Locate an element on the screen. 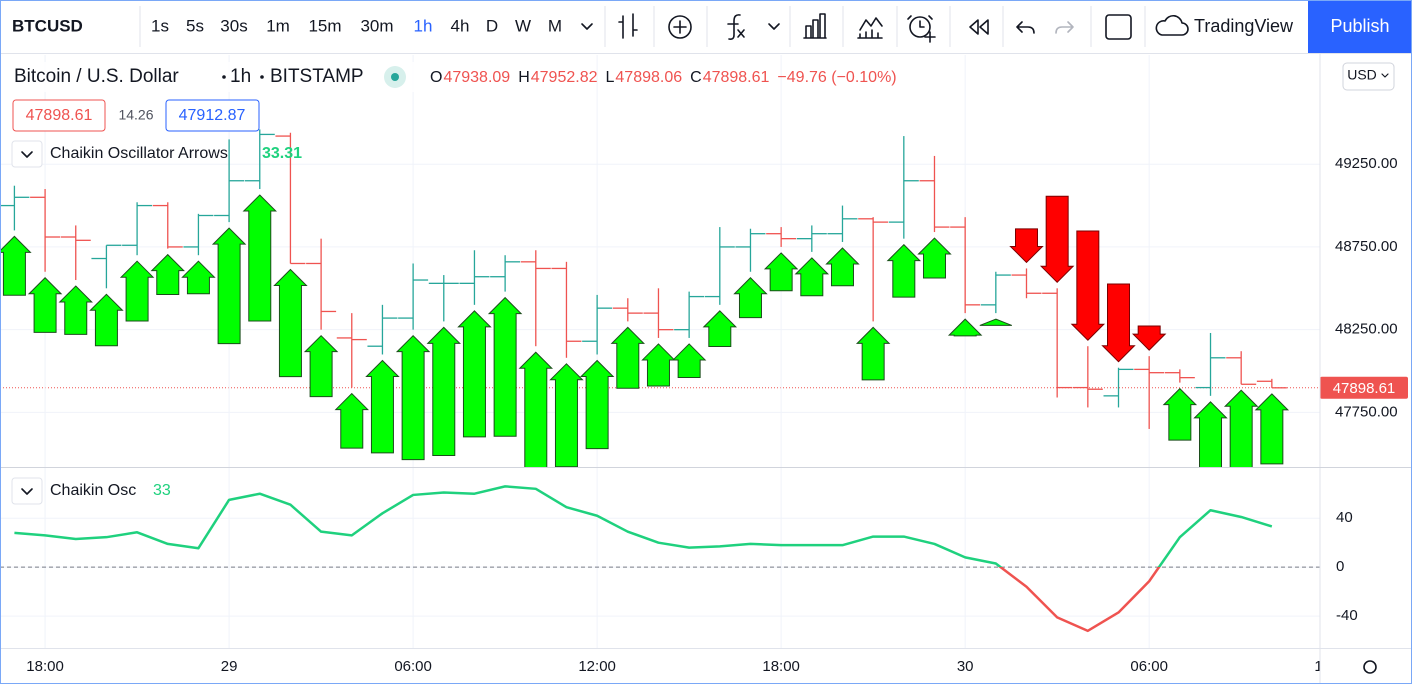 The image size is (1412, 684). financials is located at coordinates (815, 26).